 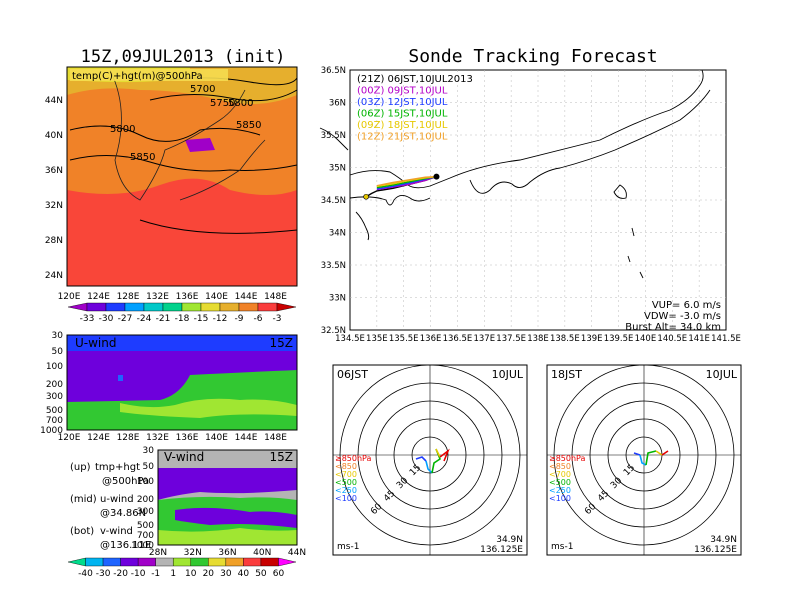 I want to click on track-legend-entry: (00Z) 09JST,10JUL, so click(x=402, y=91).